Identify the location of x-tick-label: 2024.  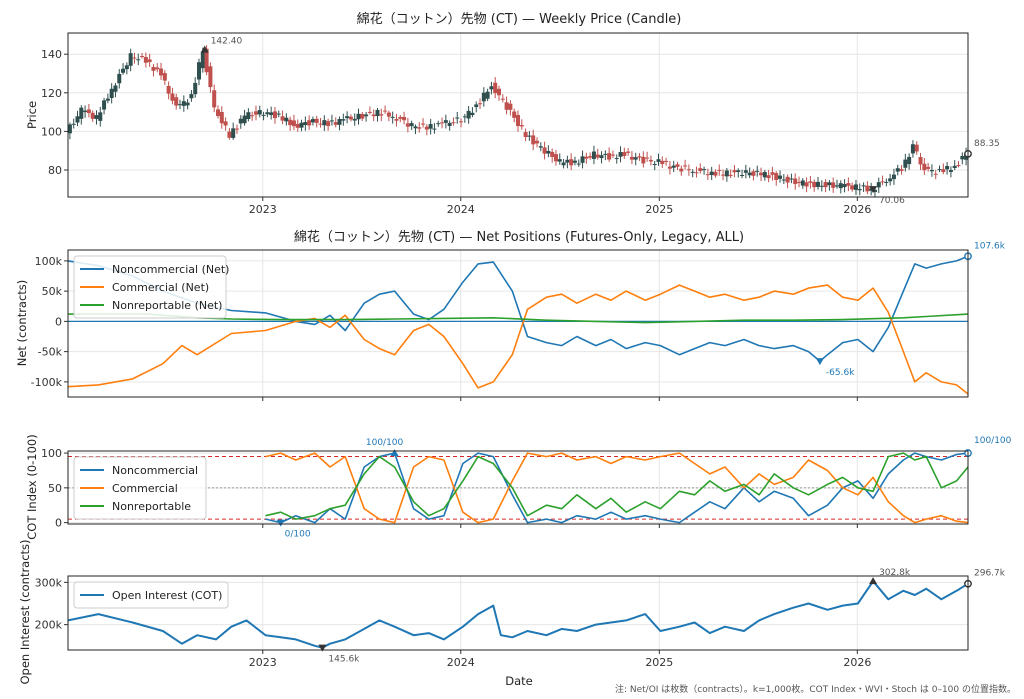
(461, 662).